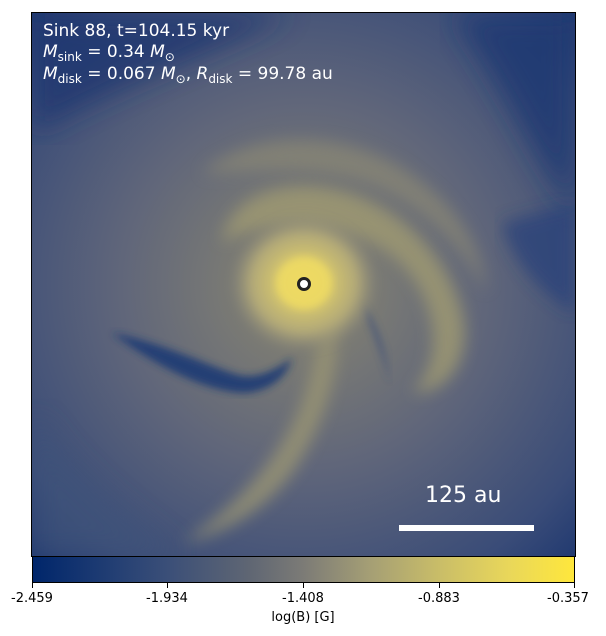 This screenshot has width=606, height=636. I want to click on sink-mass-annotation: Msink = 0.34 M⊙, so click(109, 54).